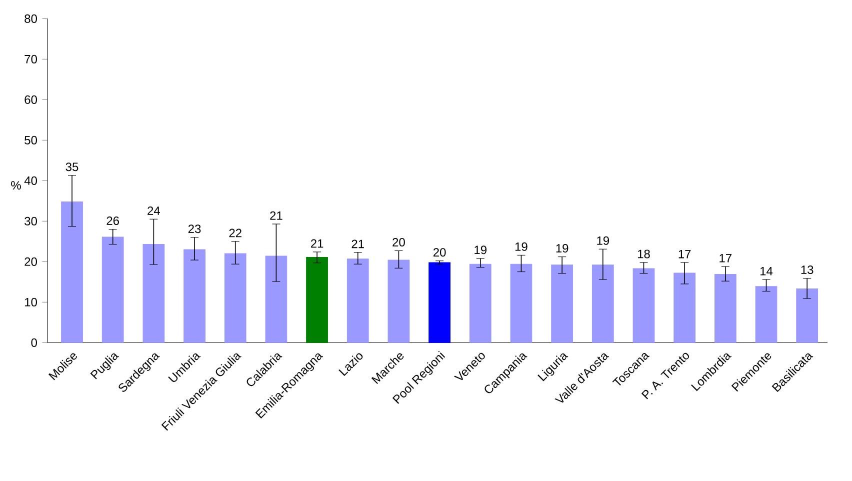 The image size is (852, 481). What do you see at coordinates (16, 185) in the screenshot?
I see `y-axis-title: %` at bounding box center [16, 185].